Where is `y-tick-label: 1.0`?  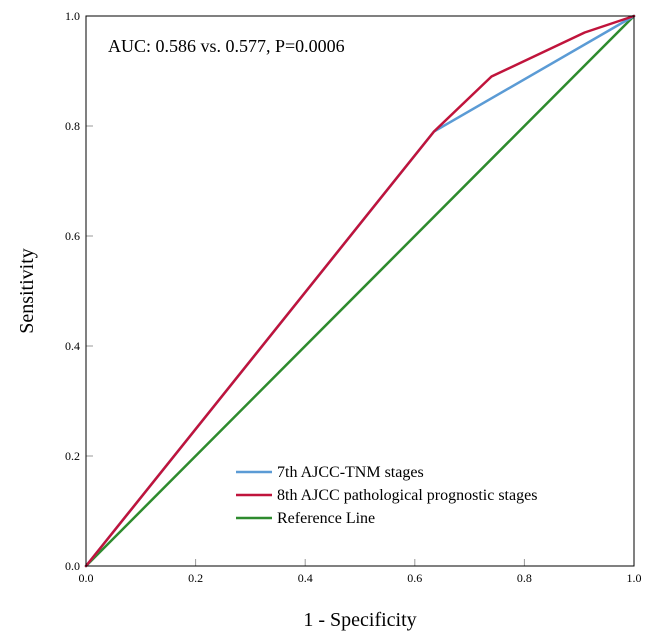 y-tick-label: 1.0 is located at coordinates (72, 16).